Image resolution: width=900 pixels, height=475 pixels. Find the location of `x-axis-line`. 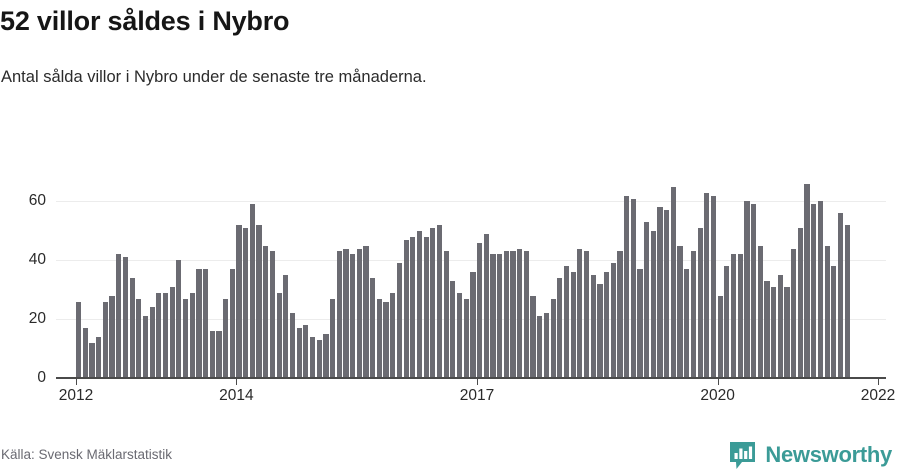

x-axis-line is located at coordinates (471, 378).